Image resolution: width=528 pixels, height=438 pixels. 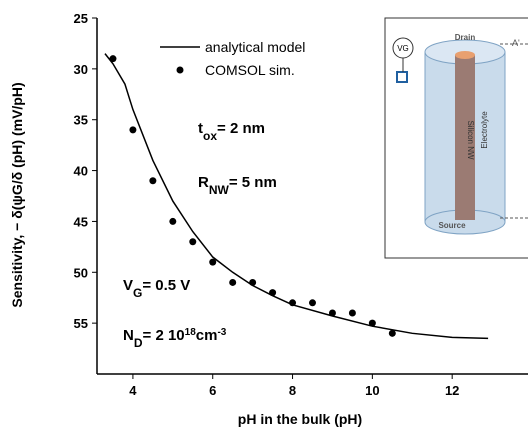 I want to click on annotation-part: NW, so click(x=219, y=190).